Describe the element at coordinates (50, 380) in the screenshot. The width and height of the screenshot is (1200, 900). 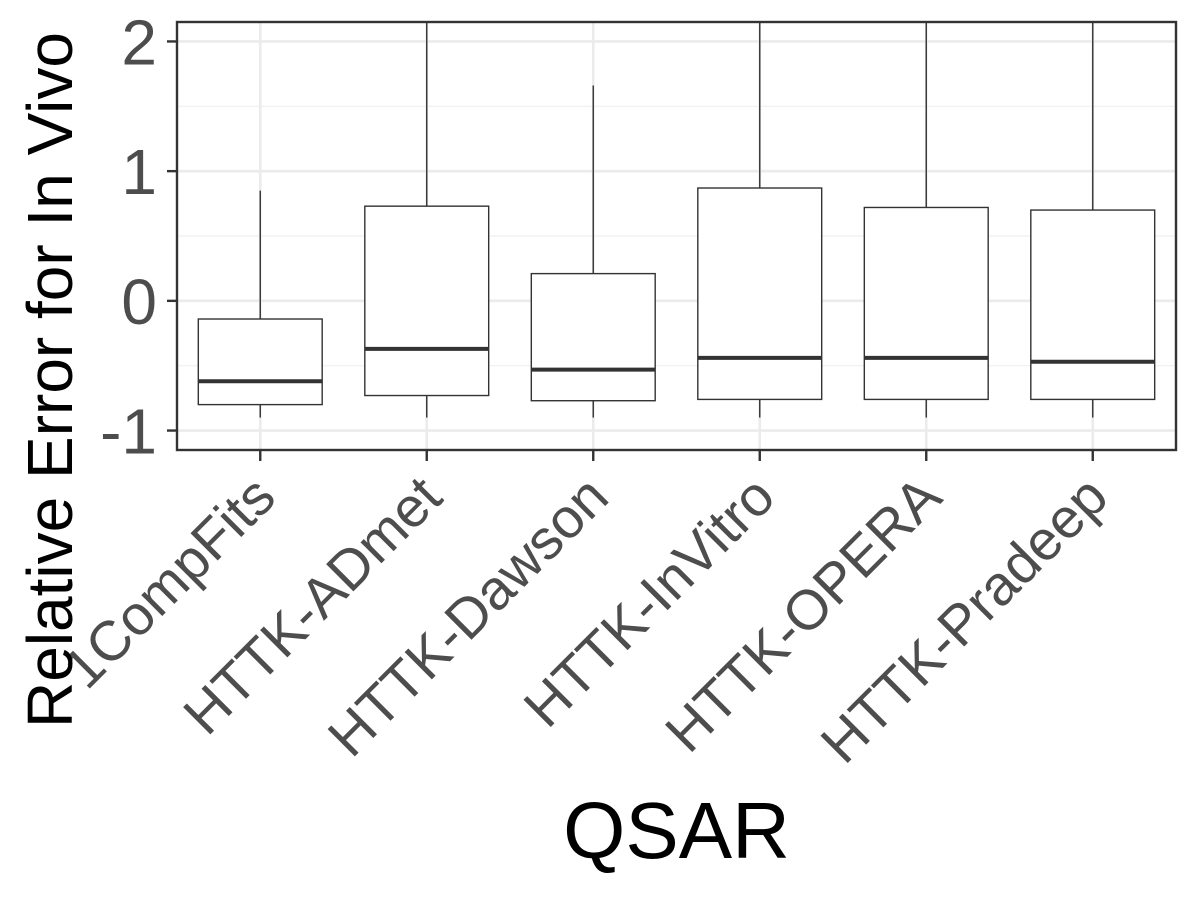
I see `y-axis-title: Relative Error for In Vivo` at that location.